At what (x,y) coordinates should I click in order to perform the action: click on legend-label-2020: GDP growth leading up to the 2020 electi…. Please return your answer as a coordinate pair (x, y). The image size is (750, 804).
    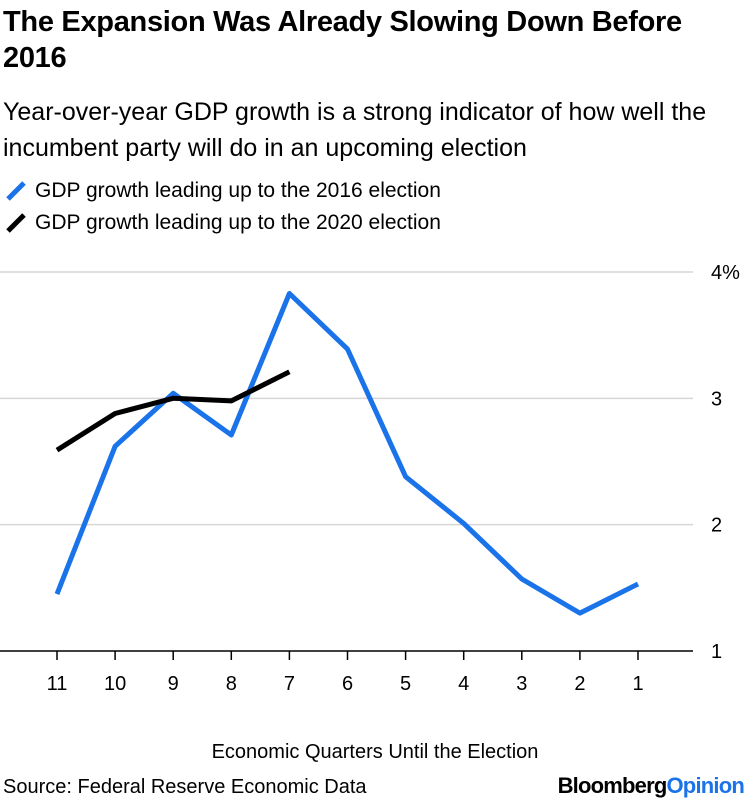
    Looking at the image, I should click on (238, 222).